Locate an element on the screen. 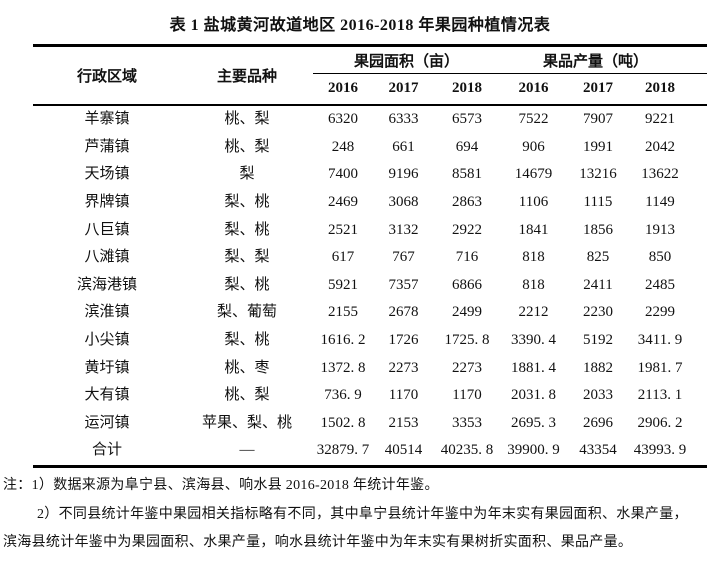 The image size is (720, 563). value-cell: 7400 is located at coordinates (343, 174).